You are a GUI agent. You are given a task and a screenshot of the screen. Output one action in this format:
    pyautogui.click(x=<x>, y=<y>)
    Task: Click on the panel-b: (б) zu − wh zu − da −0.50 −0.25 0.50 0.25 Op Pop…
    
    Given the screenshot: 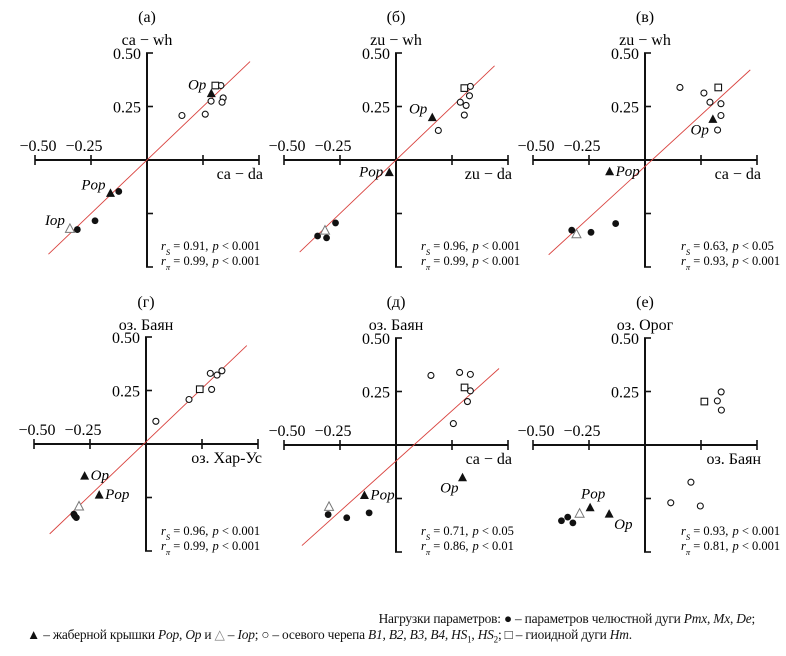 What is the action you would take?
    pyautogui.click(x=391, y=142)
    